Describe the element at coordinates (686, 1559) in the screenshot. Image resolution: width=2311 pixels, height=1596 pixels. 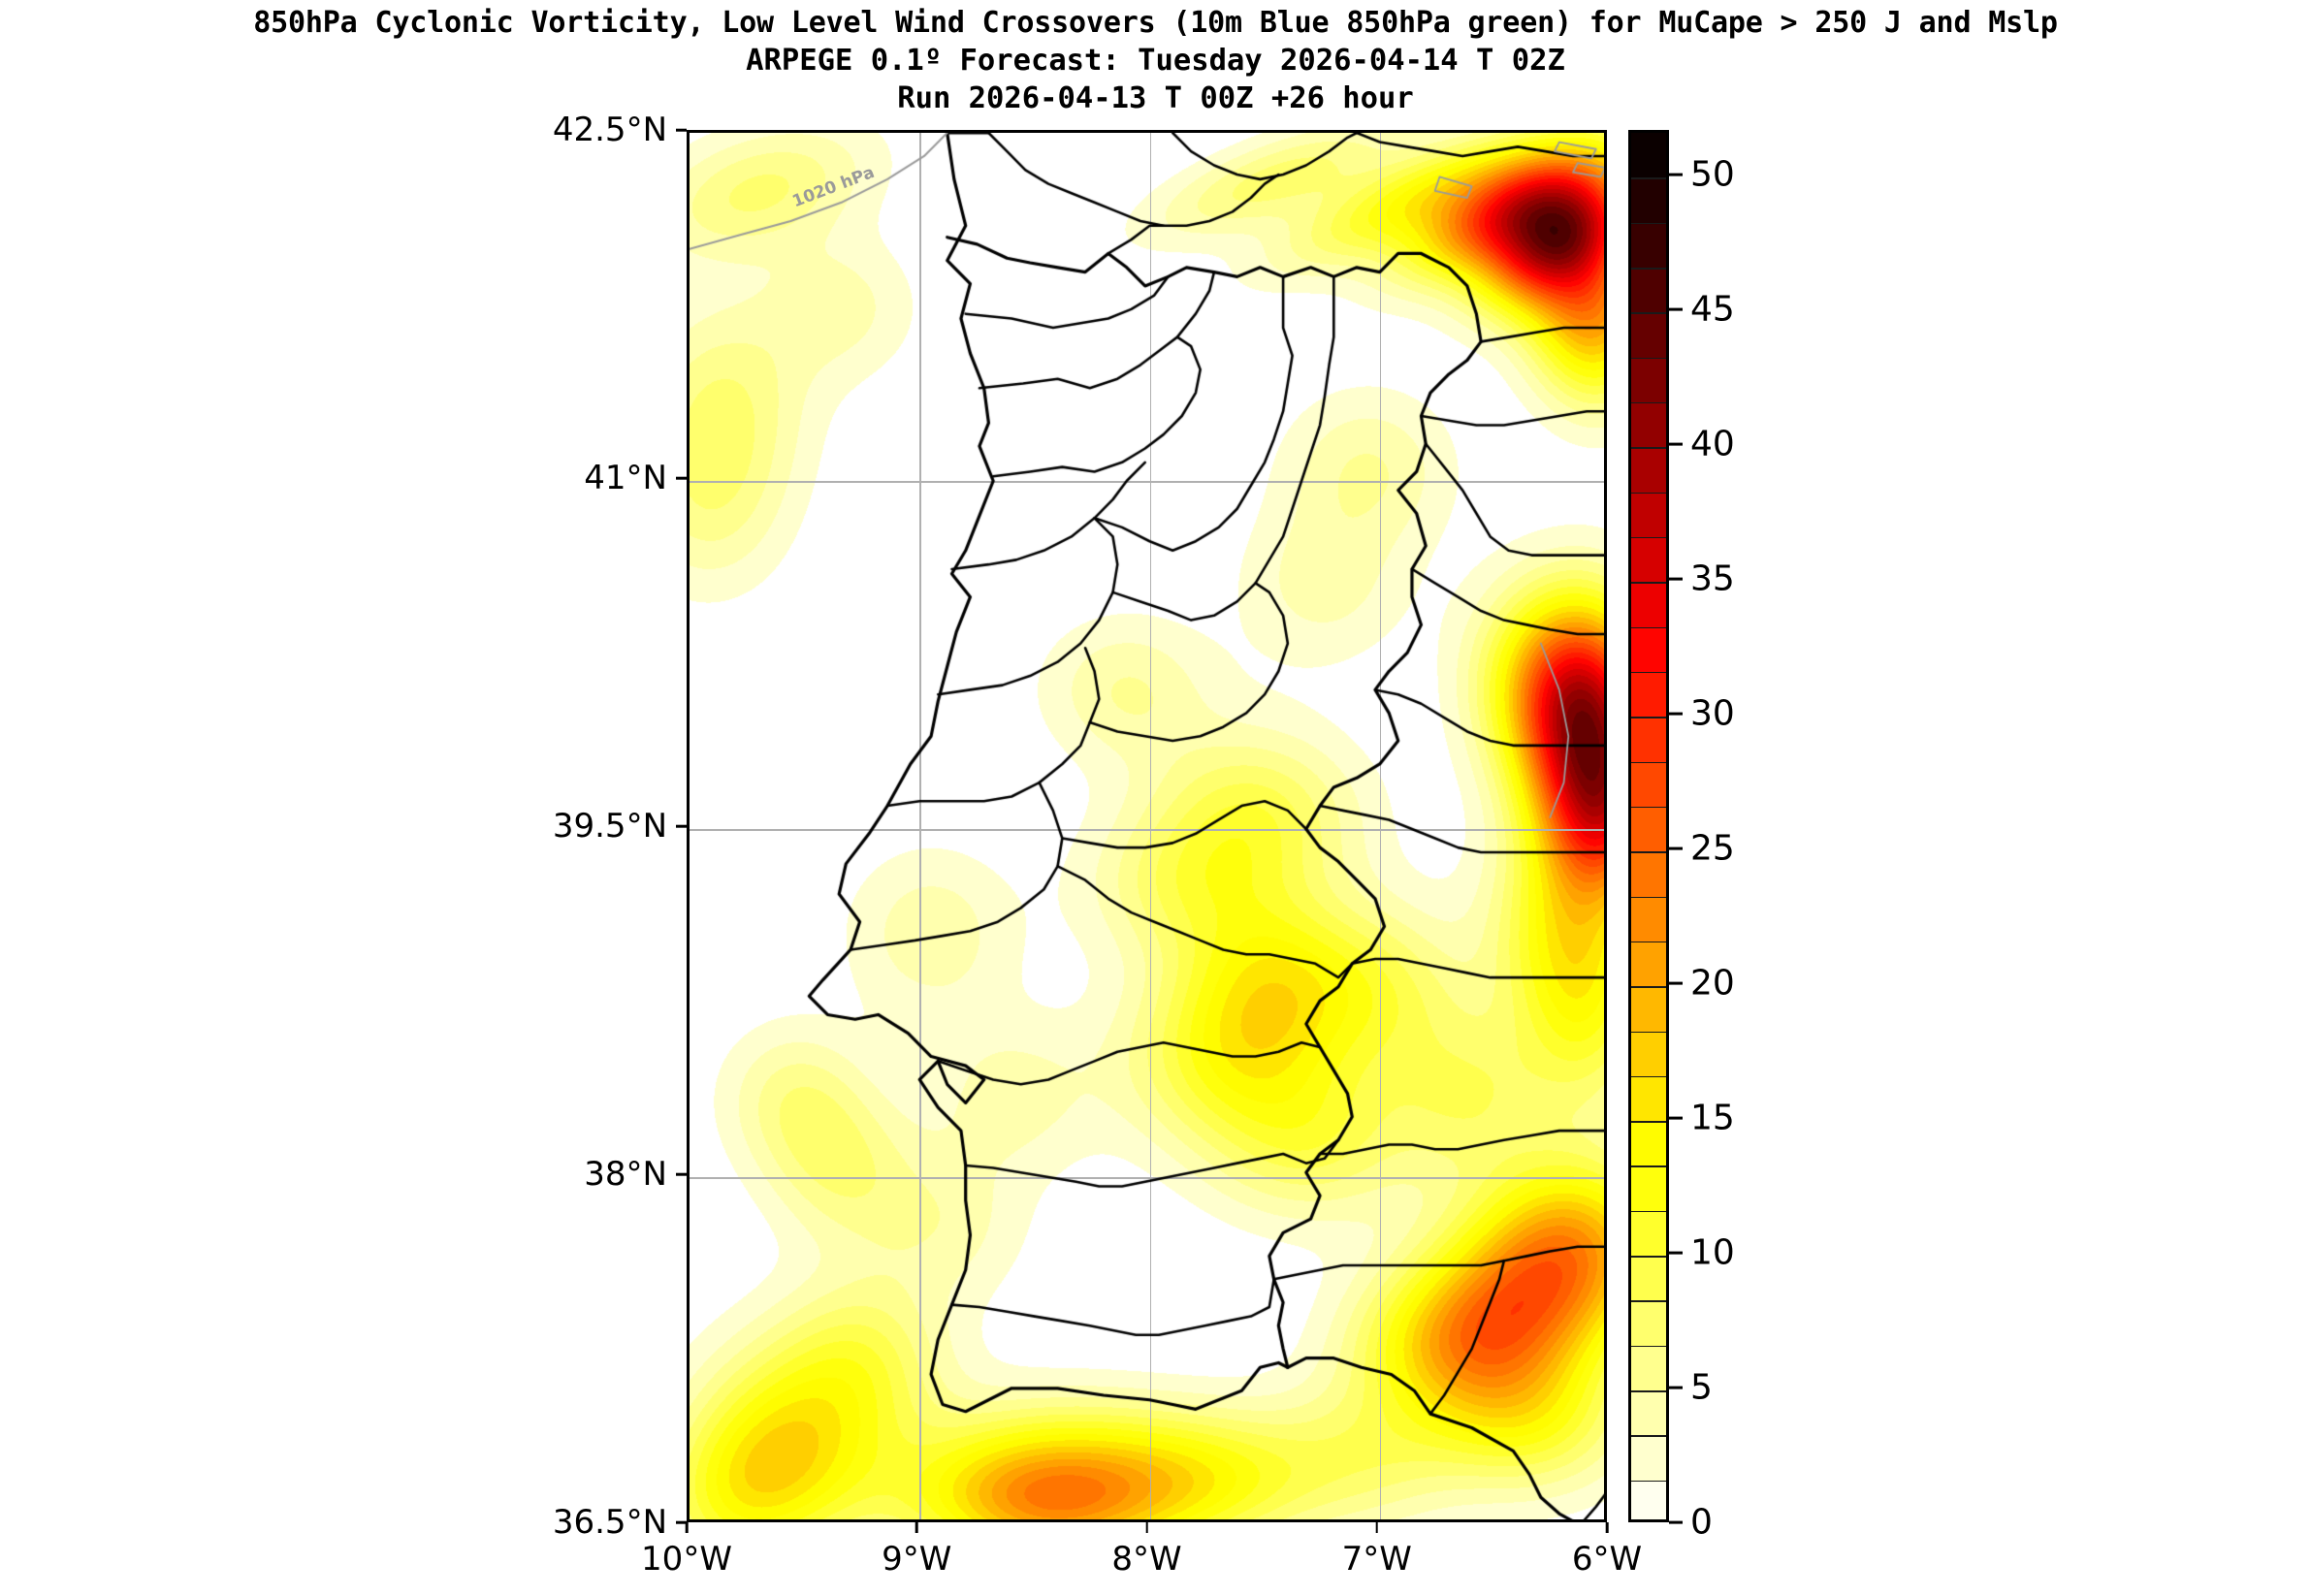
I see `x-ticklabel: 10°W` at that location.